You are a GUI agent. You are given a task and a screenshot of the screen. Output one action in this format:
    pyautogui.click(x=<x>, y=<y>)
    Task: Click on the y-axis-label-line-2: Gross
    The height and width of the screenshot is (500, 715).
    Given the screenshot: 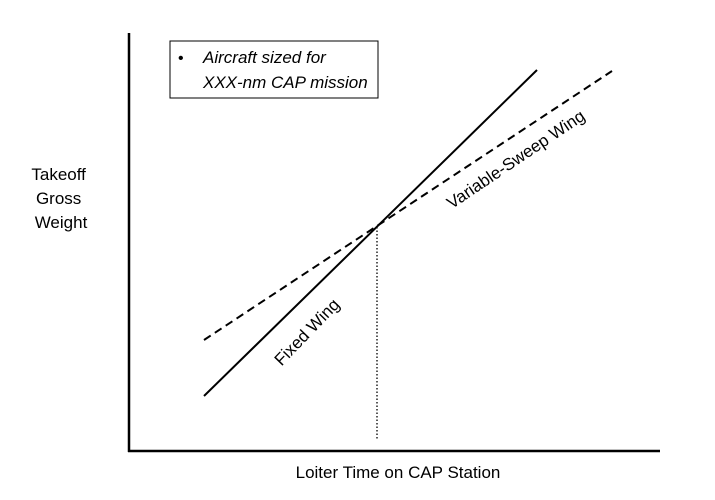 What is the action you would take?
    pyautogui.click(x=58, y=198)
    